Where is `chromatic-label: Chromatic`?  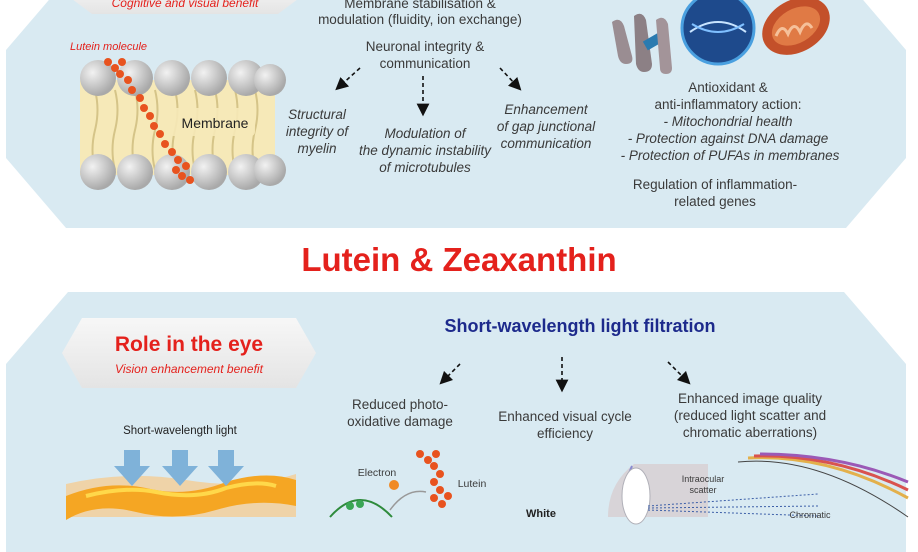 chromatic-label: Chromatic is located at coordinates (810, 515).